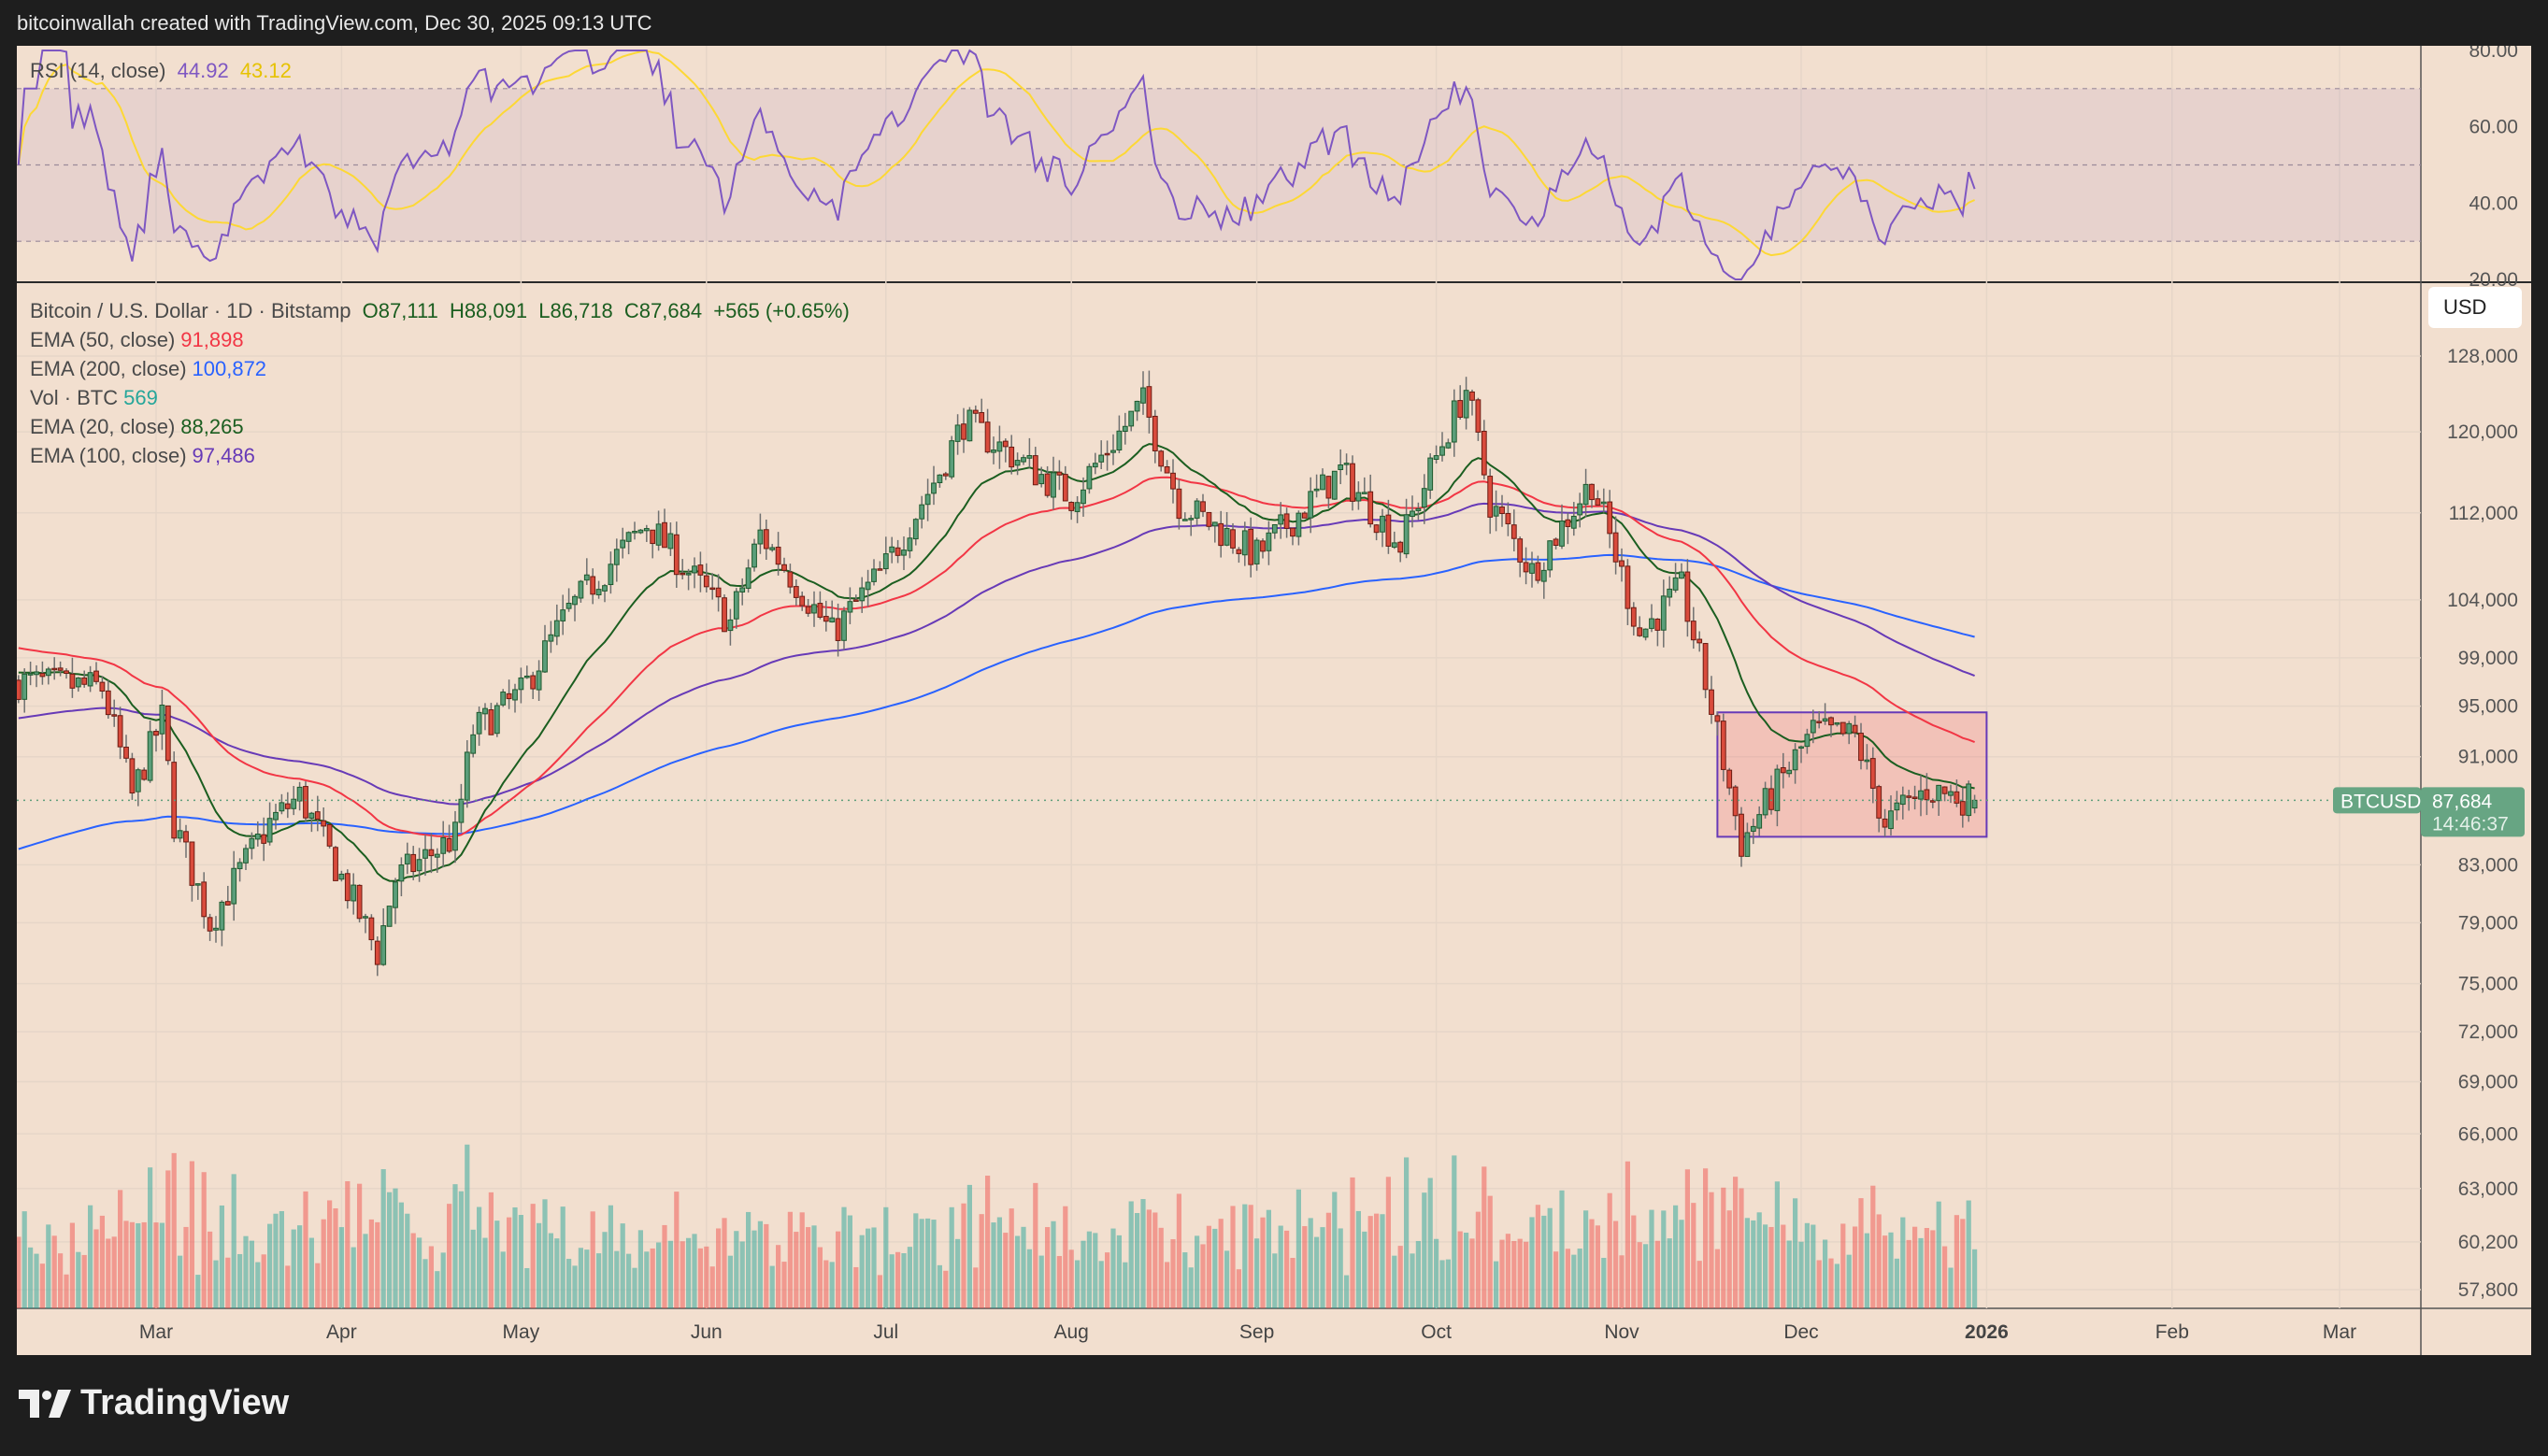  I want to click on indicator-ema50: EMA (50, close) 91,898, so click(442, 339).